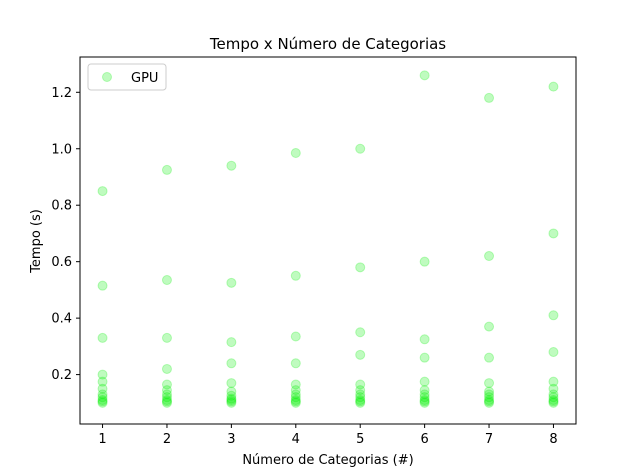 This screenshot has width=640, height=476. Describe the element at coordinates (144, 78) in the screenshot. I see `legend-label-gpu: GPU` at that location.